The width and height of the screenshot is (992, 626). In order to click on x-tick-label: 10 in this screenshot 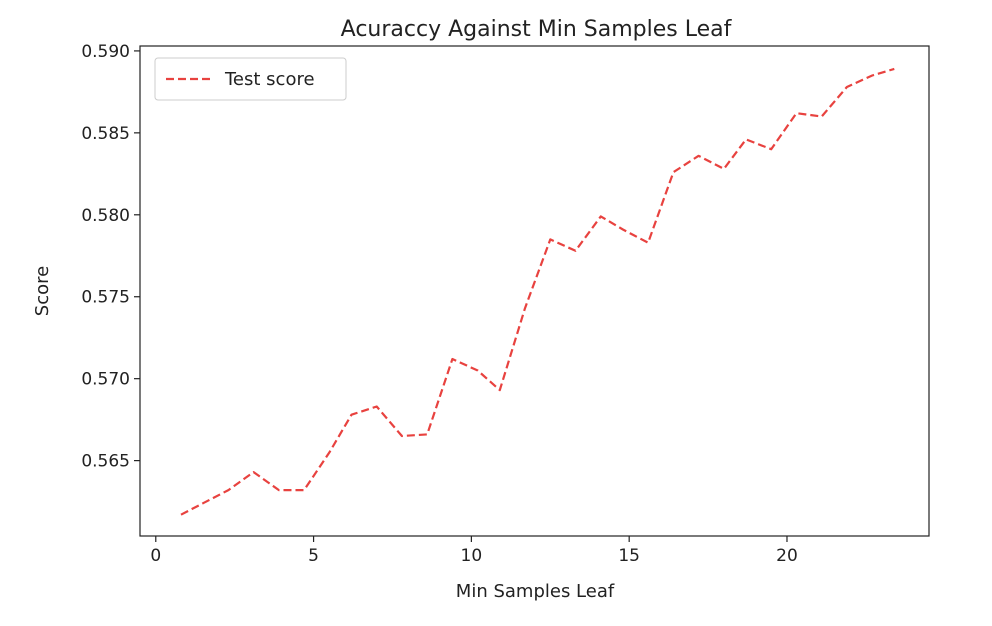, I will do `click(472, 556)`.